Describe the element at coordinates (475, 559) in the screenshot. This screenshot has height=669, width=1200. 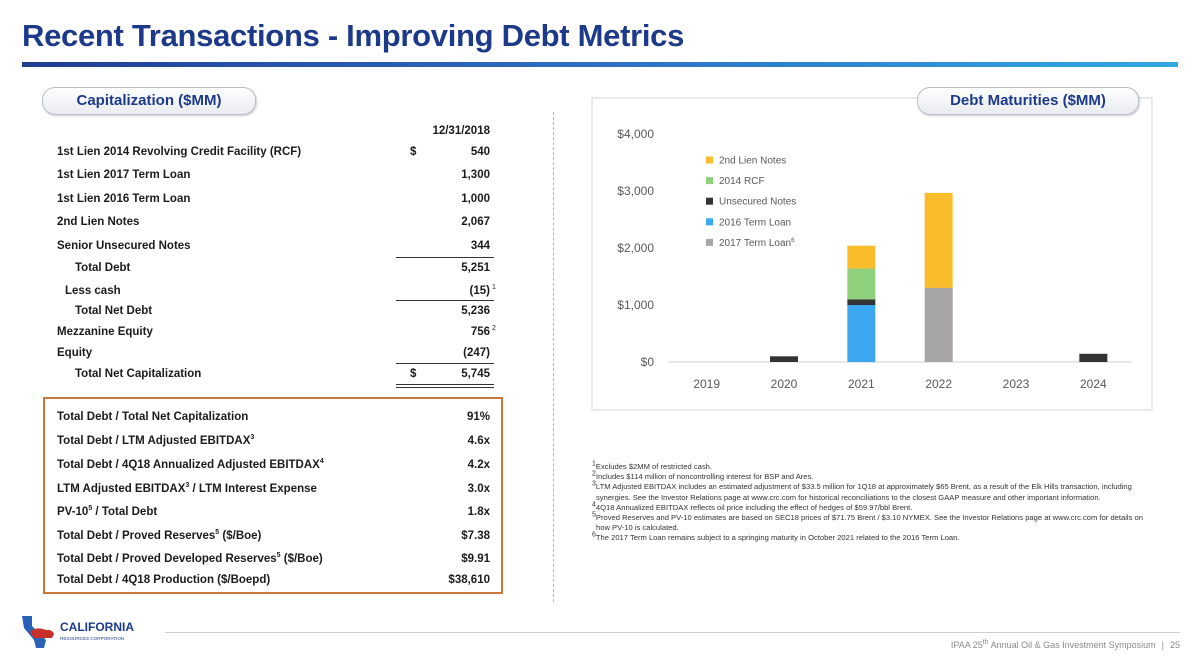
I see `ratio-value: $9.91` at that location.